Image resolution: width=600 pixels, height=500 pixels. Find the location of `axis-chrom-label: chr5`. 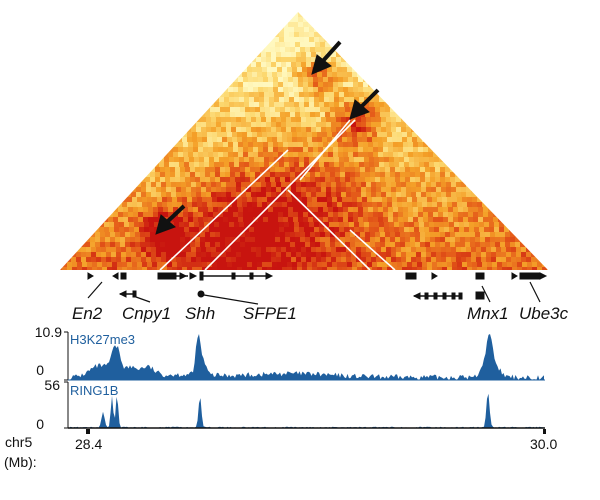

axis-chrom-label: chr5 is located at coordinates (18, 442).